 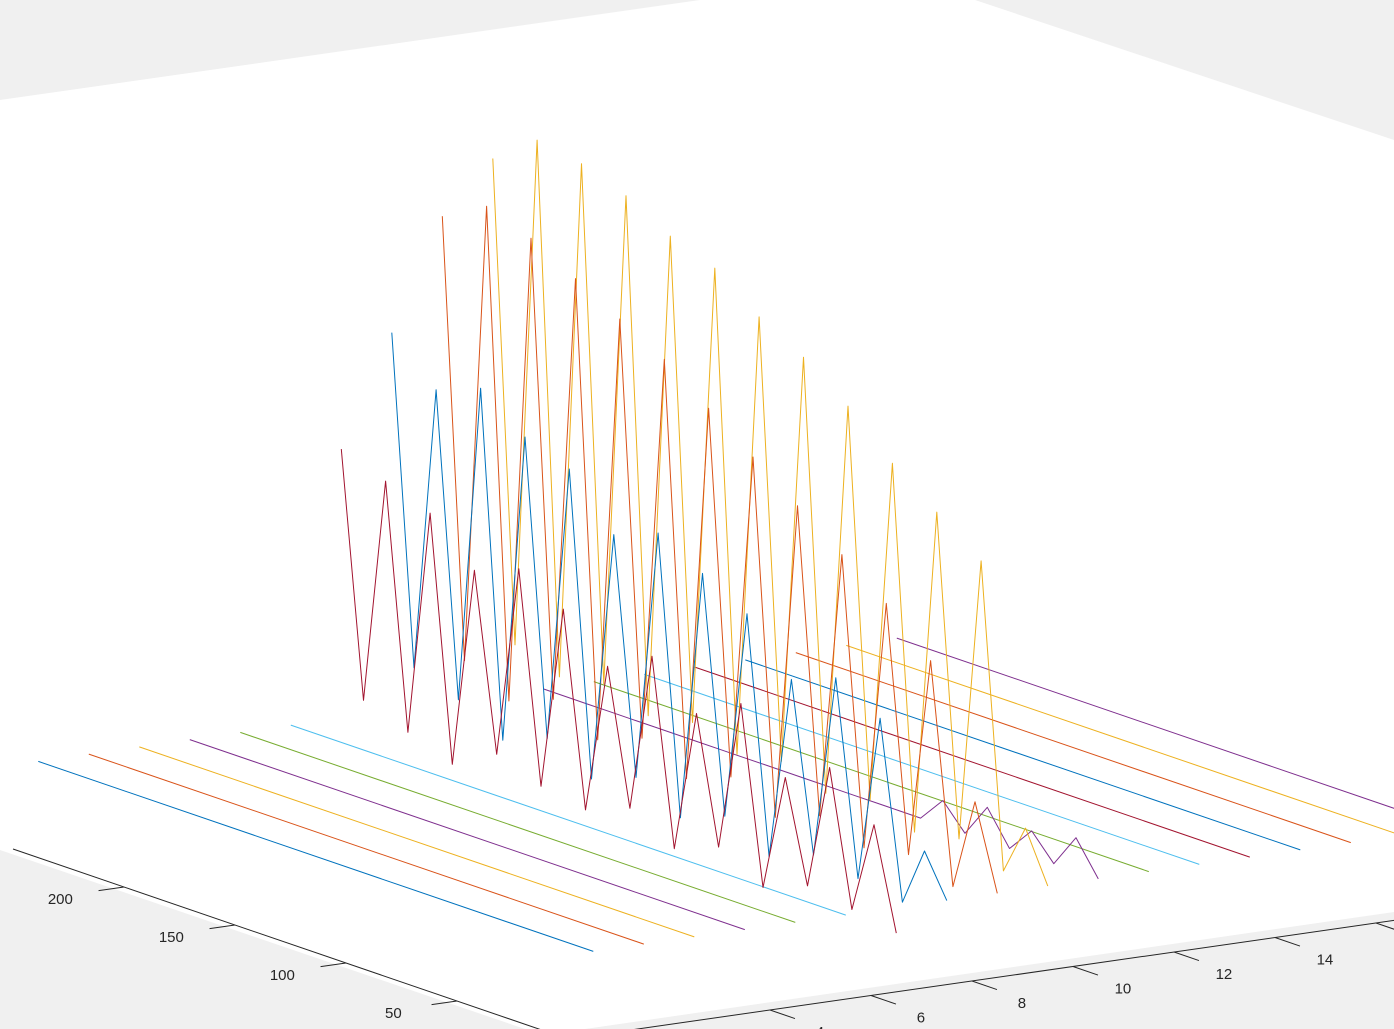 I want to click on y-axis-line, so click(x=276, y=938).